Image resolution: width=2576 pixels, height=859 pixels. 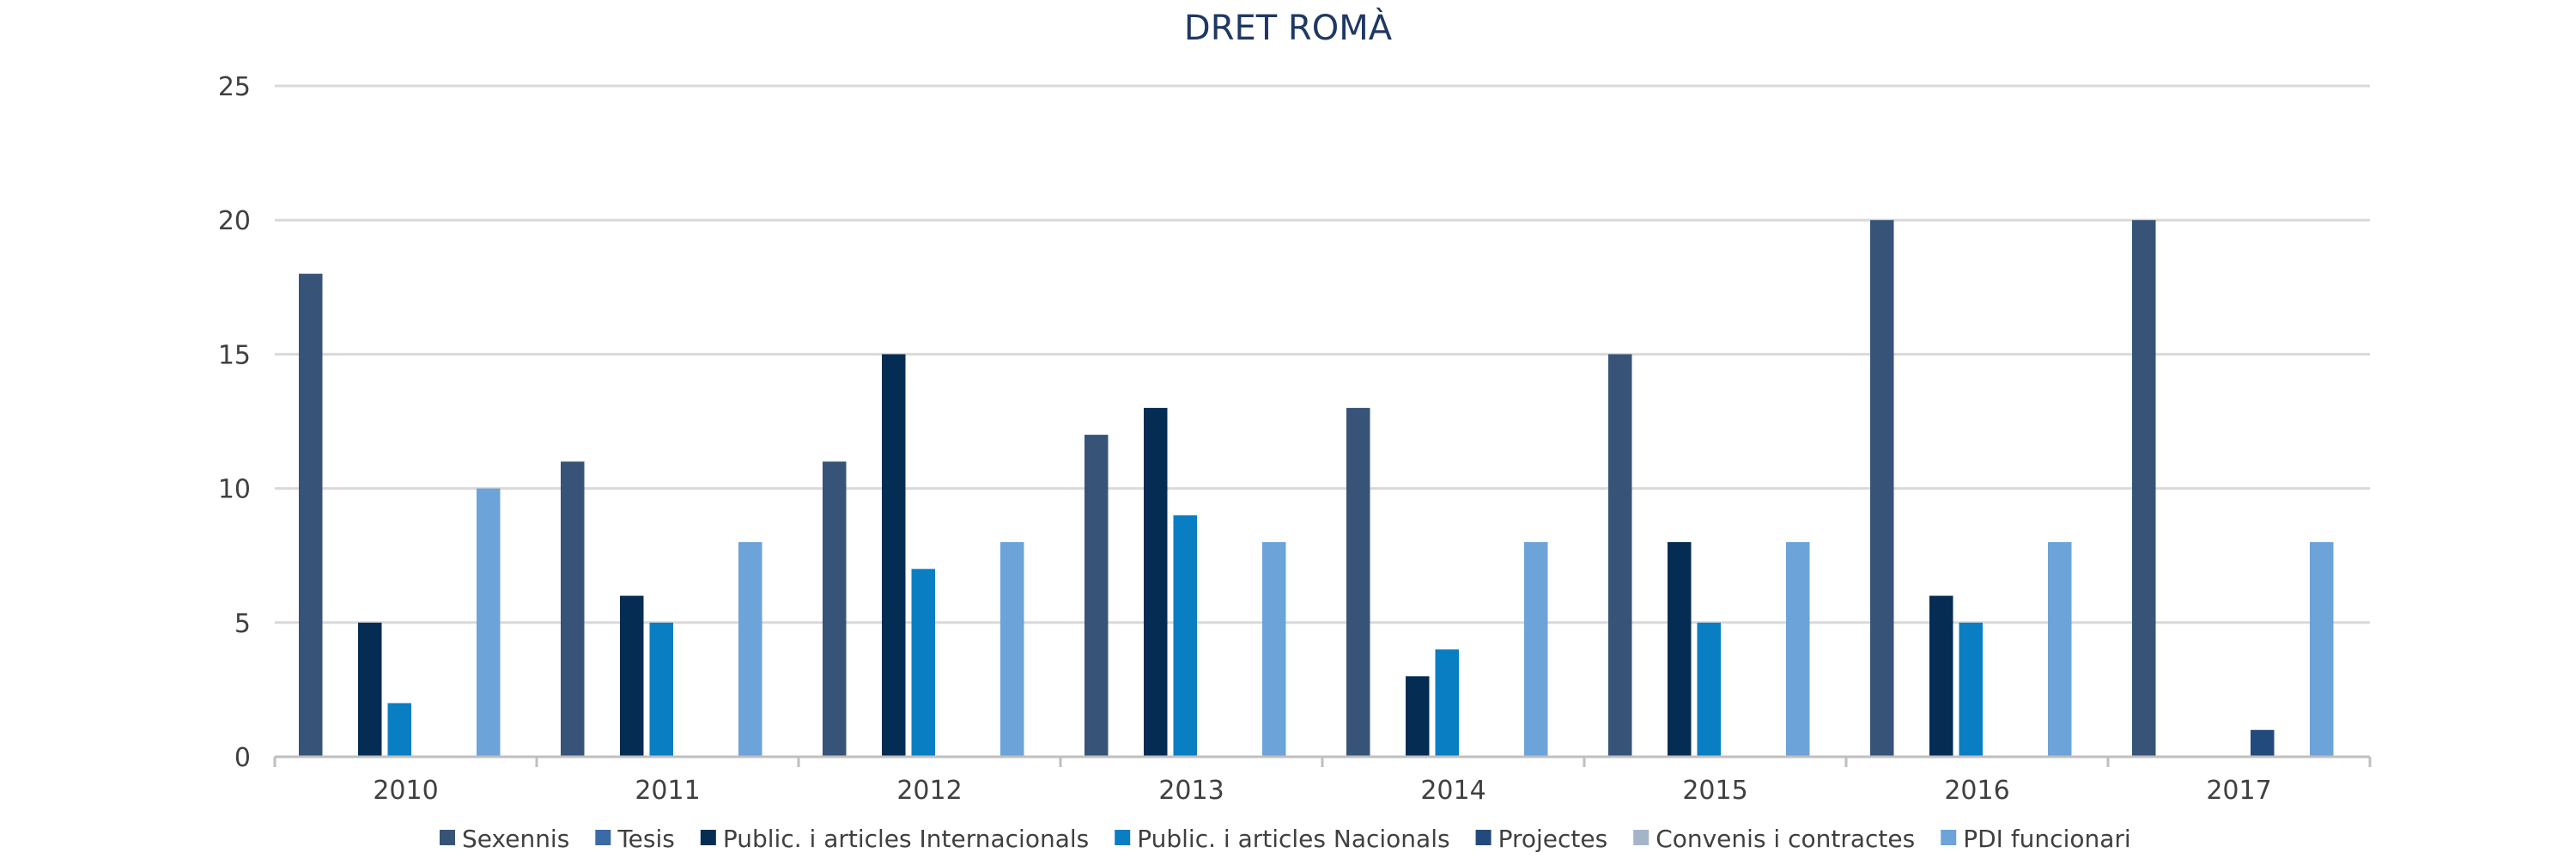 I want to click on legend-label: Public. i articles Internacionals, so click(x=906, y=839).